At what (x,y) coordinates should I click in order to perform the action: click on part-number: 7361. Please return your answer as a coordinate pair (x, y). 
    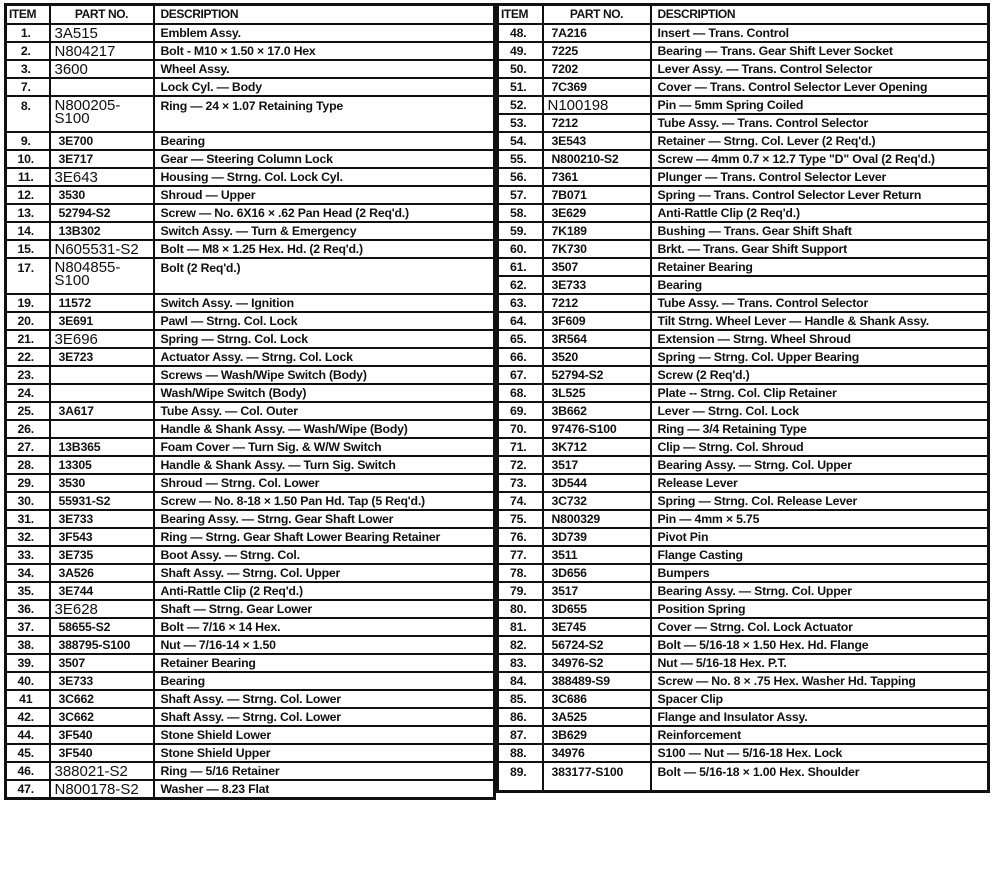
    Looking at the image, I should click on (596, 177).